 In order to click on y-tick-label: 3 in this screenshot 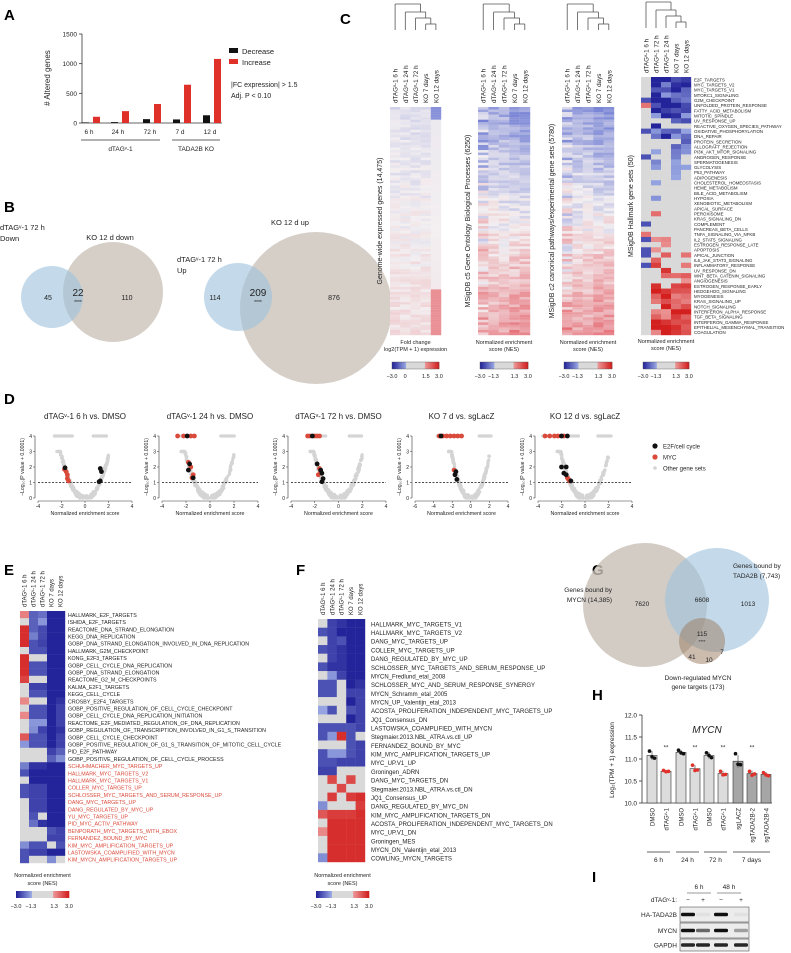, I will do `click(154, 453)`.